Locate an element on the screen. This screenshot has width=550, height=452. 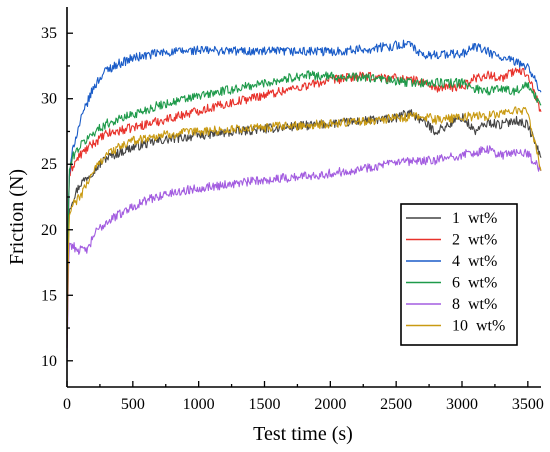
y-tick-label: 20 is located at coordinates (49, 230).